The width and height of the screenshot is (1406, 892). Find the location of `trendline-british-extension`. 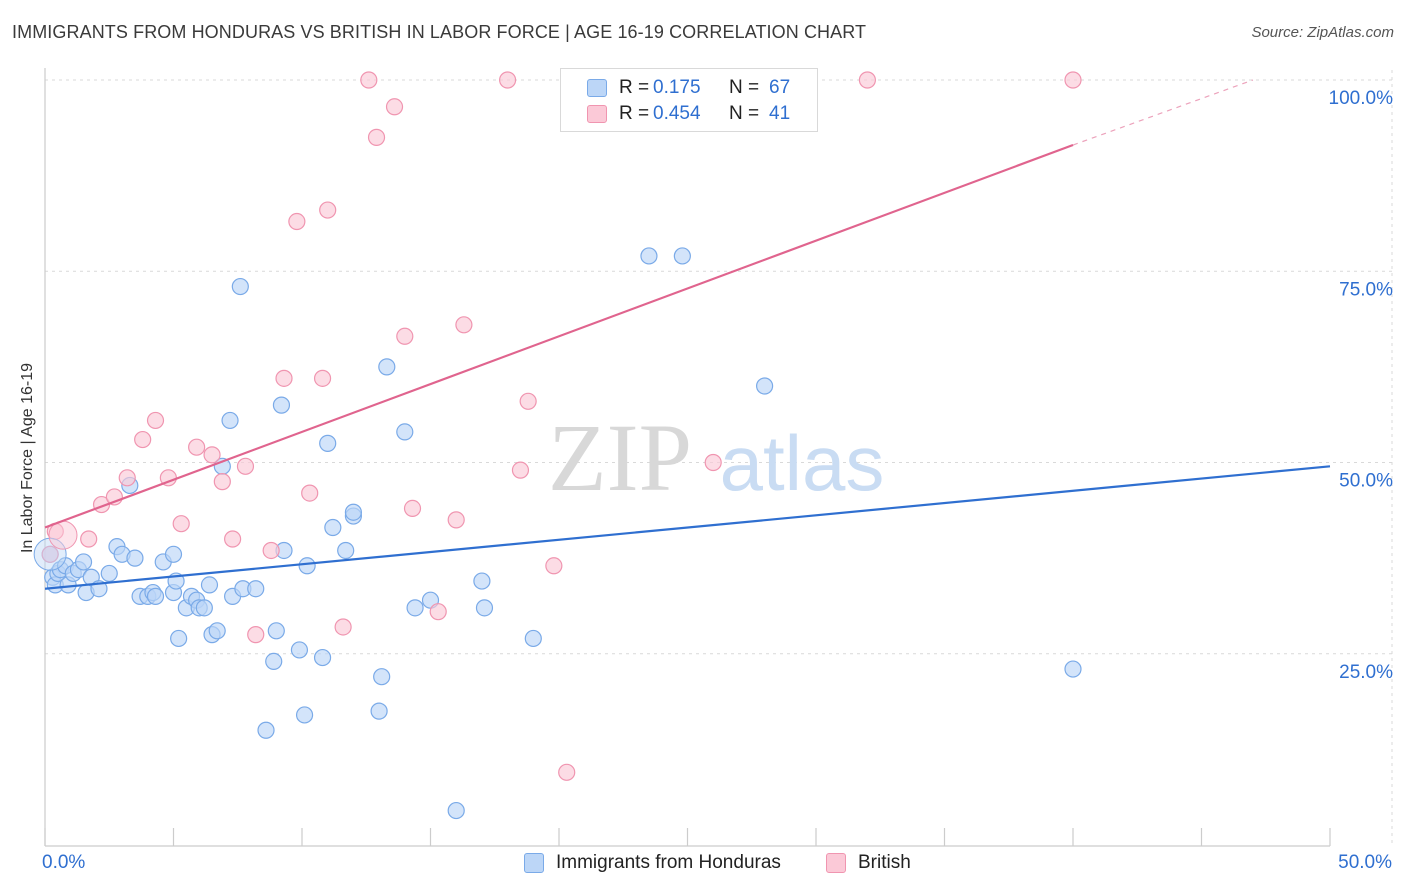

trendline-british-extension is located at coordinates (1163, 112).